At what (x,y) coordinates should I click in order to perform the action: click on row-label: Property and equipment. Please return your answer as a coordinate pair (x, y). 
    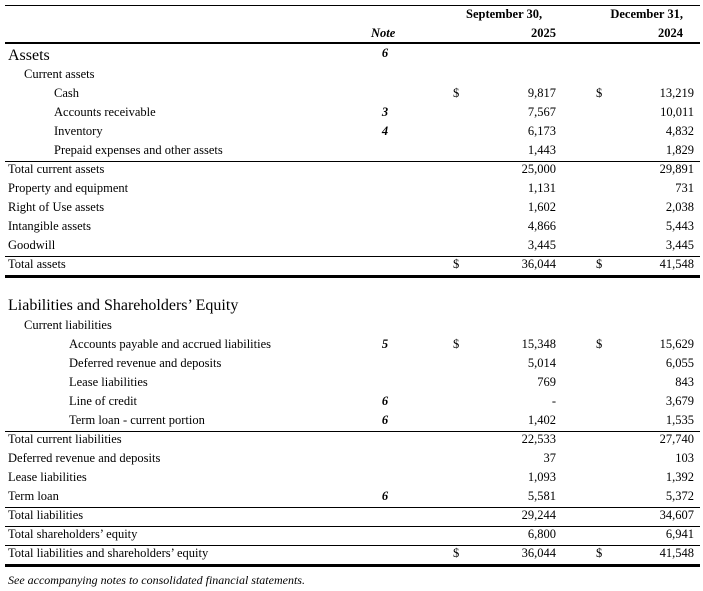
    Looking at the image, I should click on (68, 188).